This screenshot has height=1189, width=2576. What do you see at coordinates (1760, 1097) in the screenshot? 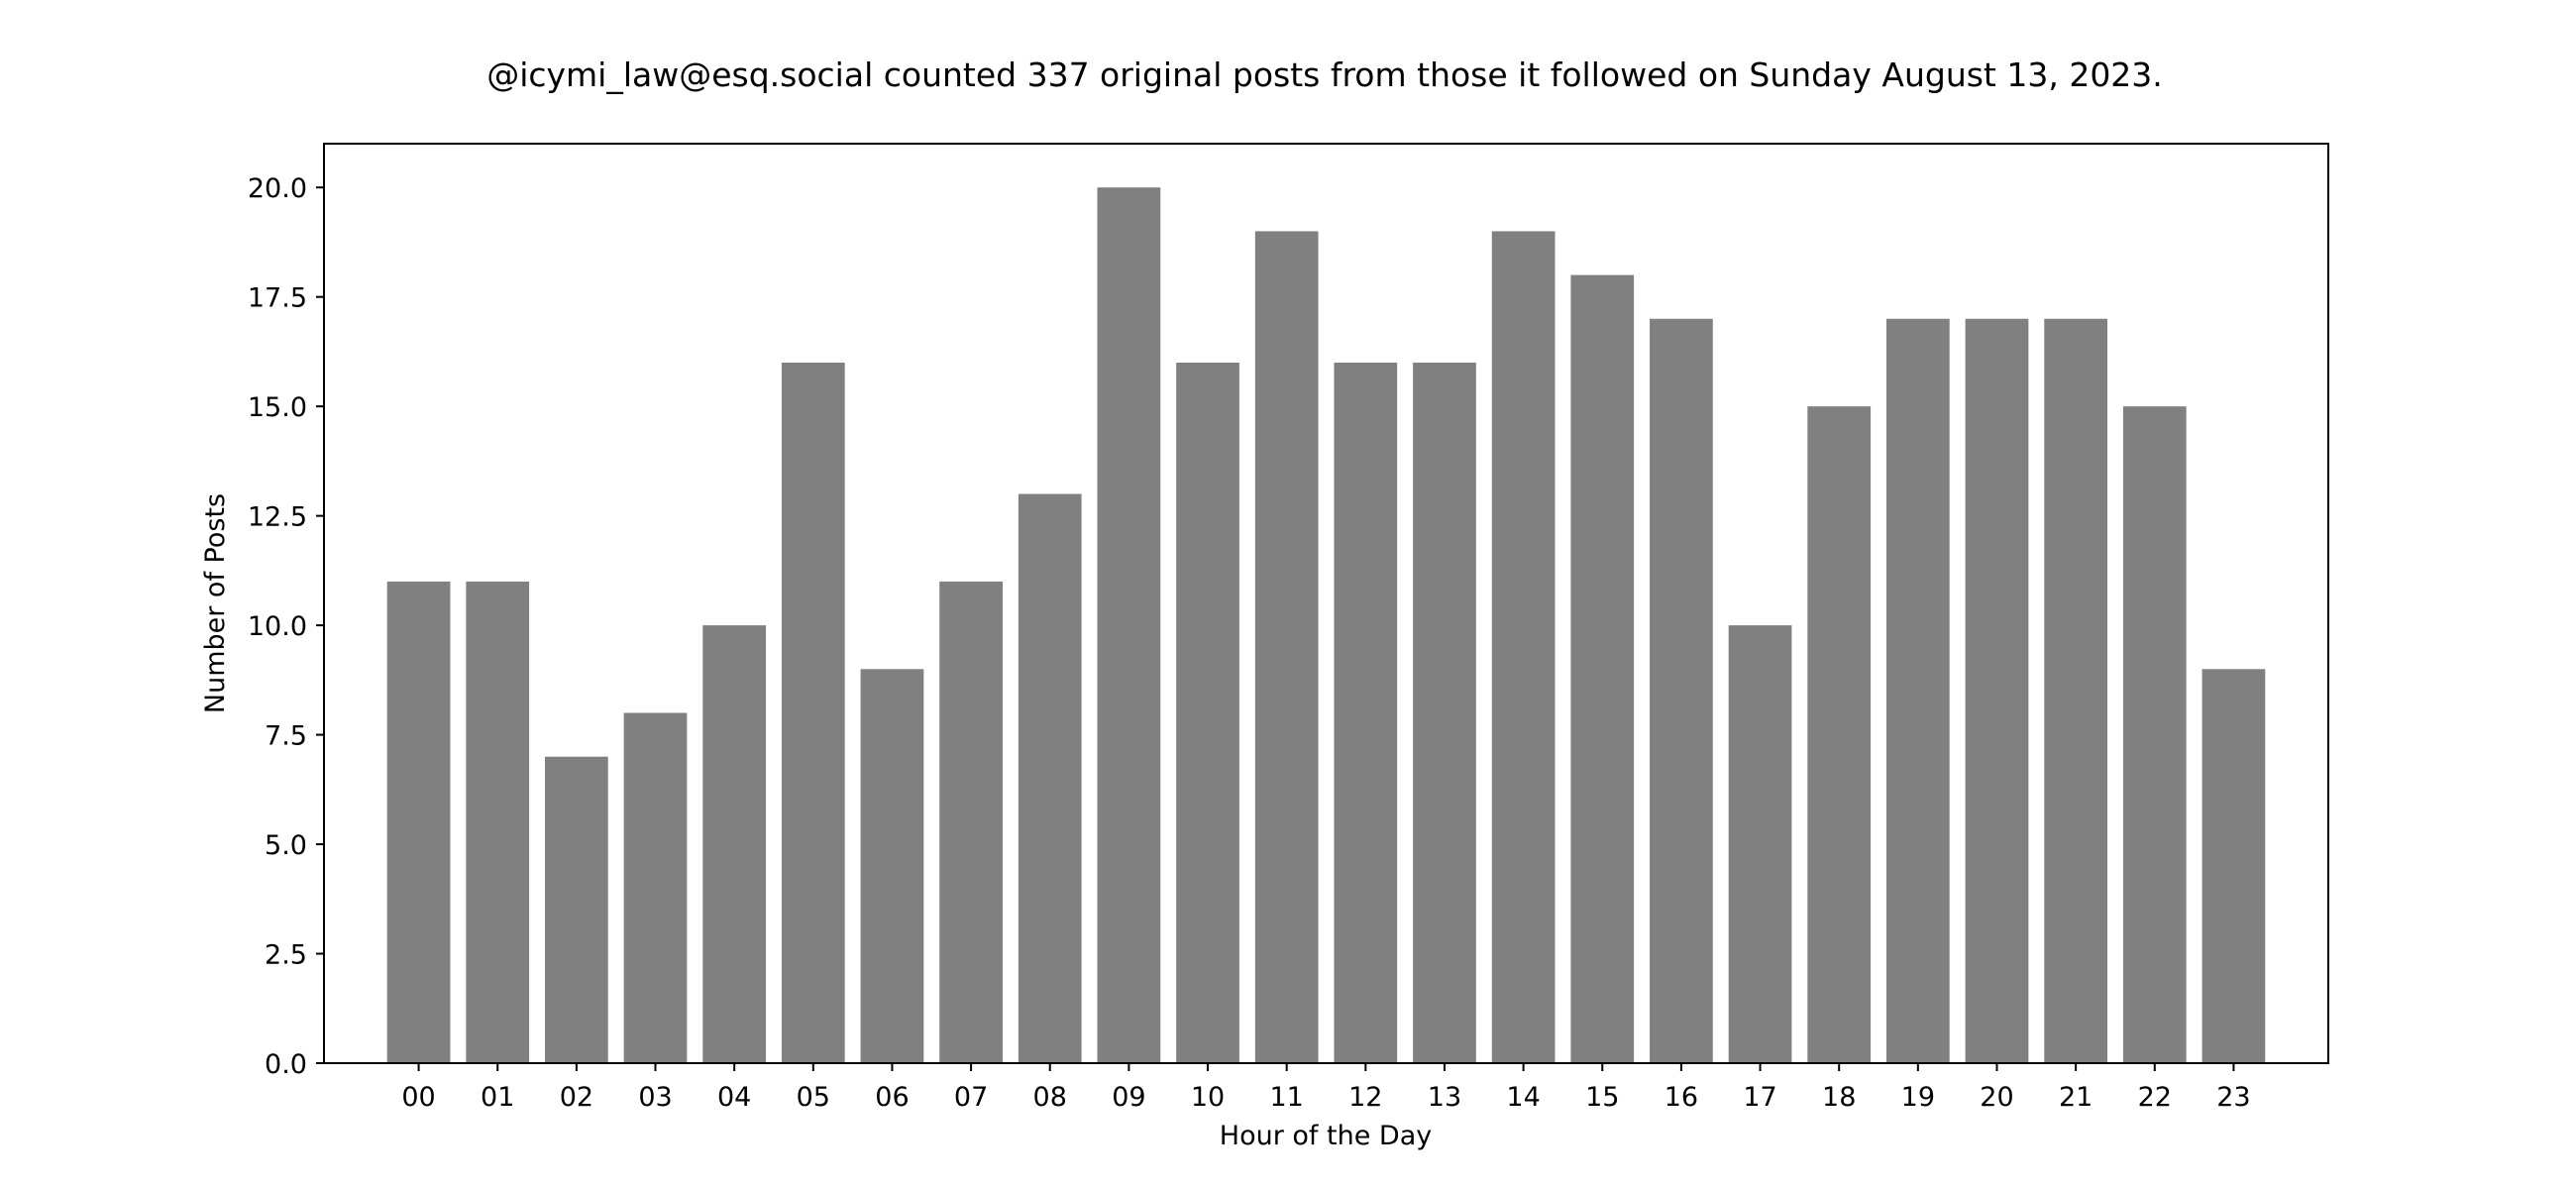
I see `x-tick-label: 17` at bounding box center [1760, 1097].